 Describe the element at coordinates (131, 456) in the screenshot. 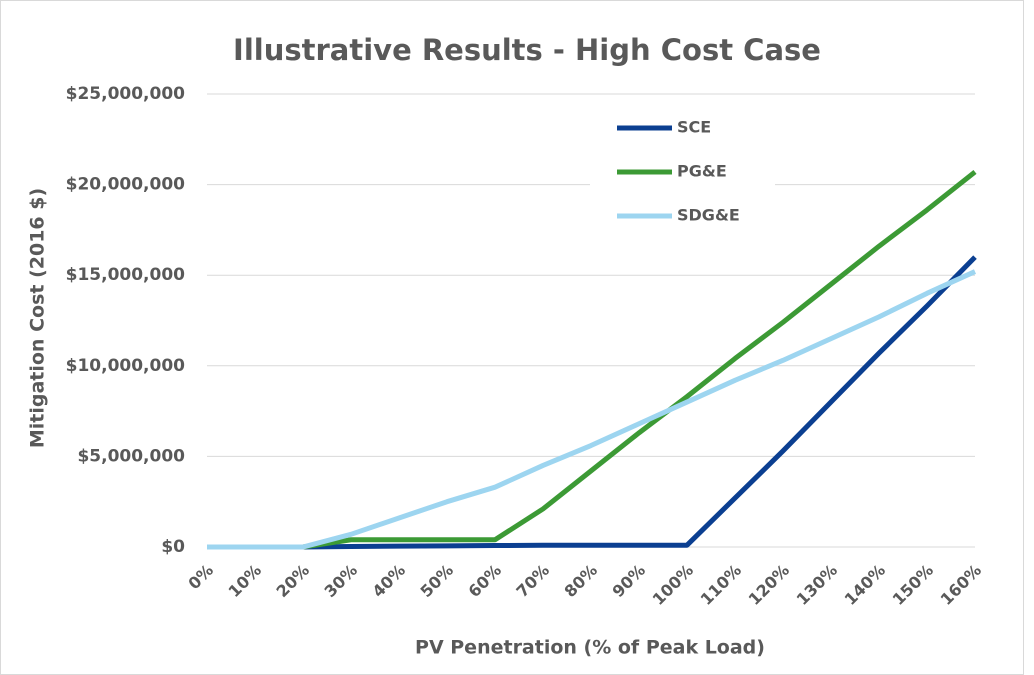

I see `y-tick-label: $5,000,000` at that location.